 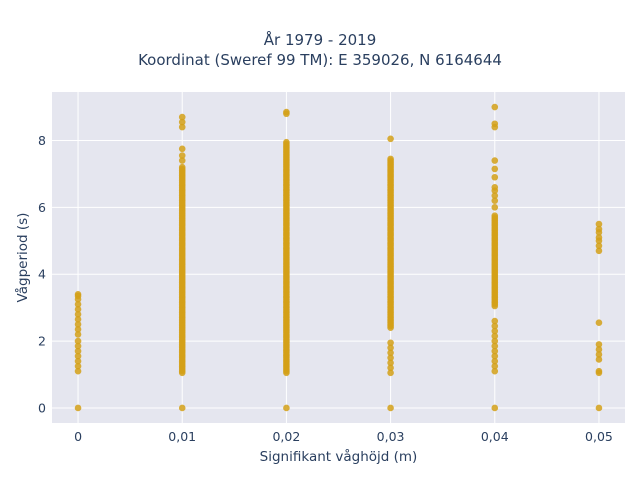 What do you see at coordinates (599, 436) in the screenshot?
I see `x-tick-label: 0,05` at bounding box center [599, 436].